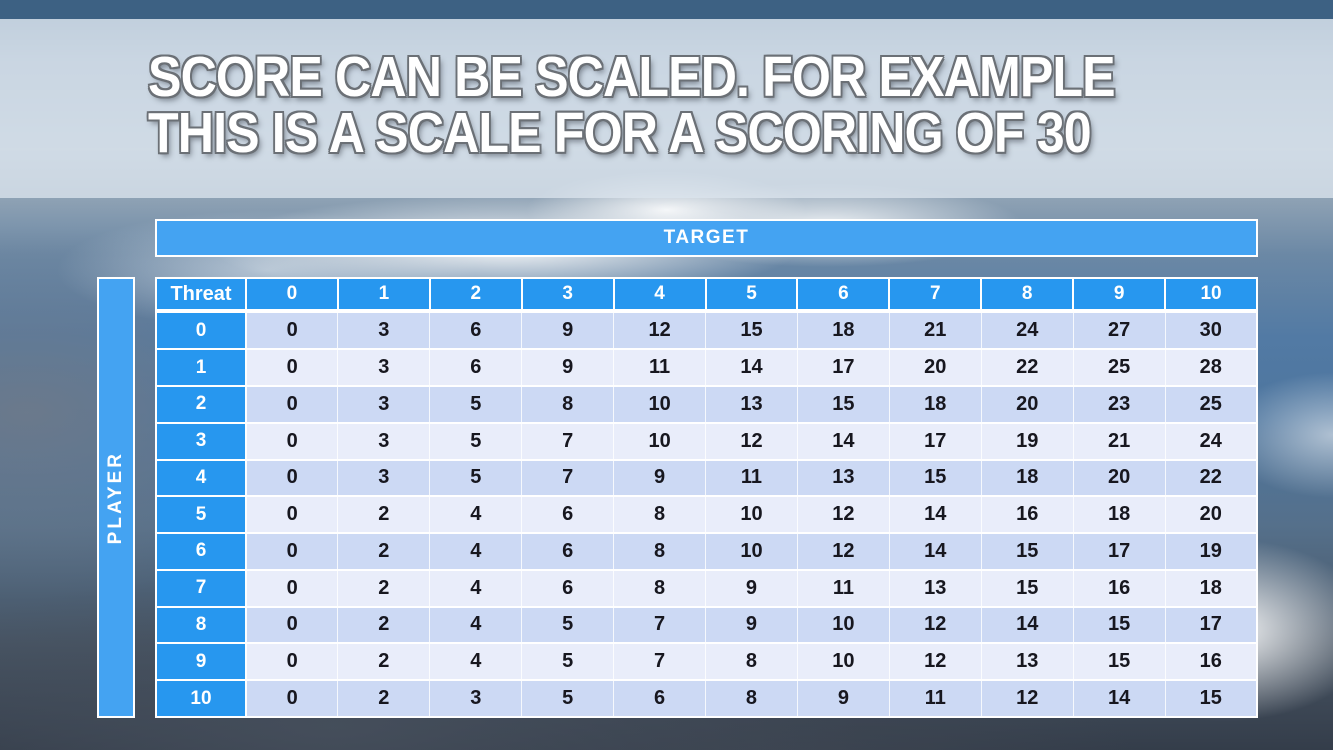  What do you see at coordinates (706, 441) in the screenshot?
I see `table-row: 3 0 3 5 7 10 12 14 17 19 21 24` at bounding box center [706, 441].